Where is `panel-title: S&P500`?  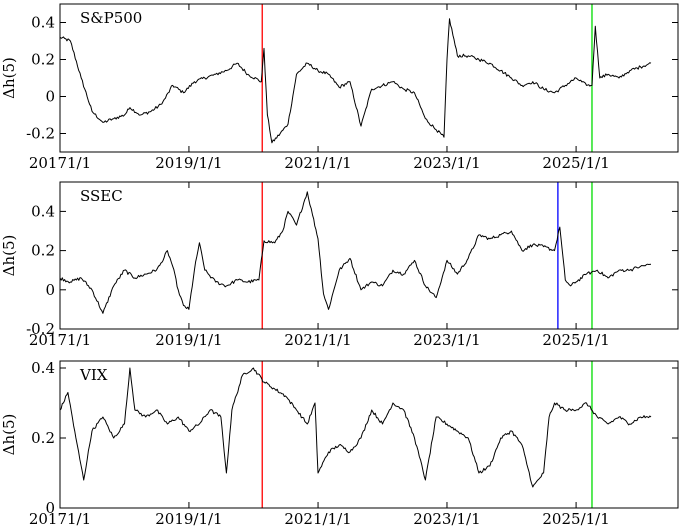 panel-title: S&P500 is located at coordinates (111, 18).